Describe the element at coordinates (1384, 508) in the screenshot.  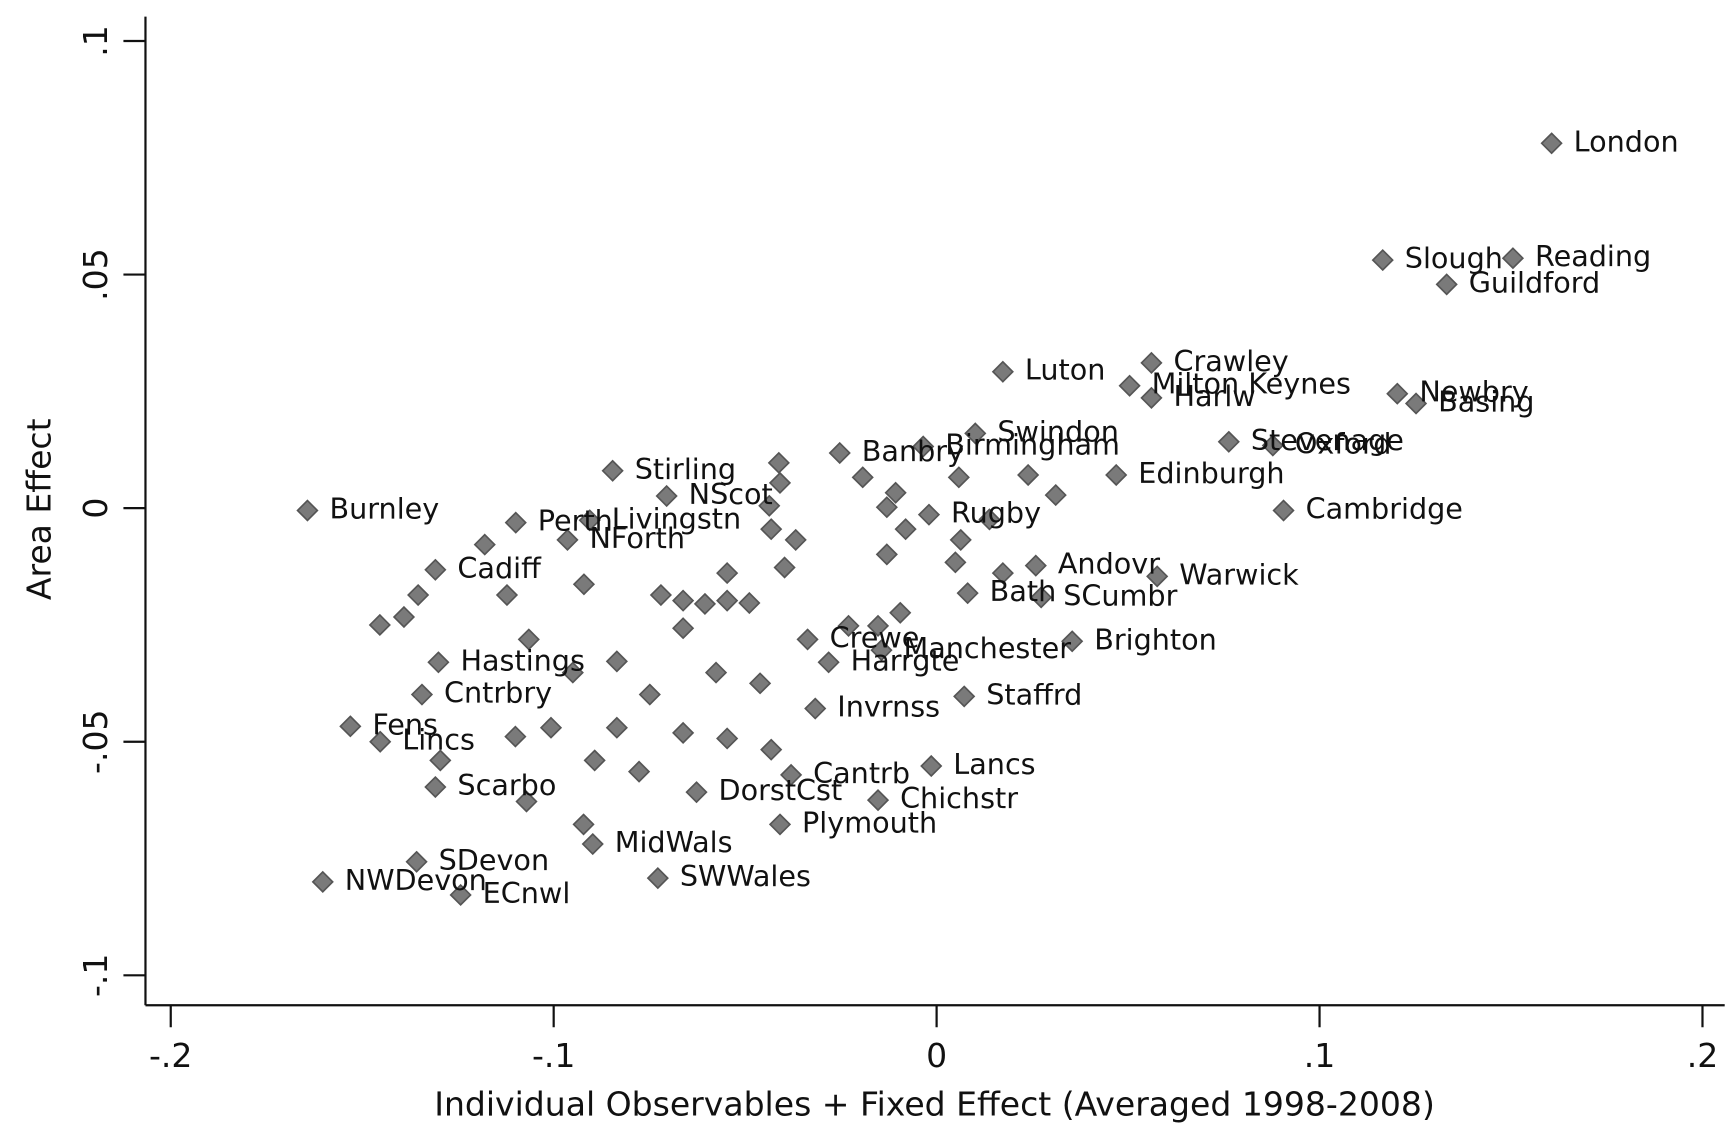
I see `point-label: Cambridge` at that location.